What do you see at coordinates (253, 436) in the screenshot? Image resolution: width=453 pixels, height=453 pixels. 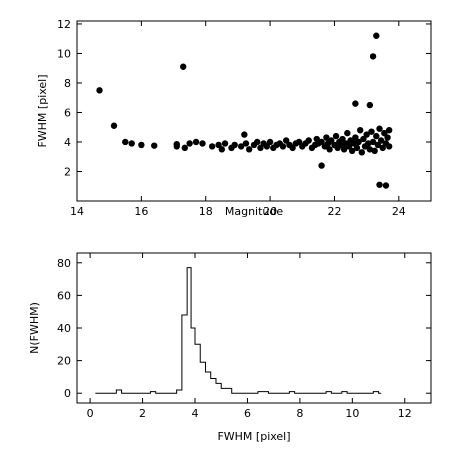 I see `histogram-x-axis-label: FWHM [pixel]` at bounding box center [253, 436].